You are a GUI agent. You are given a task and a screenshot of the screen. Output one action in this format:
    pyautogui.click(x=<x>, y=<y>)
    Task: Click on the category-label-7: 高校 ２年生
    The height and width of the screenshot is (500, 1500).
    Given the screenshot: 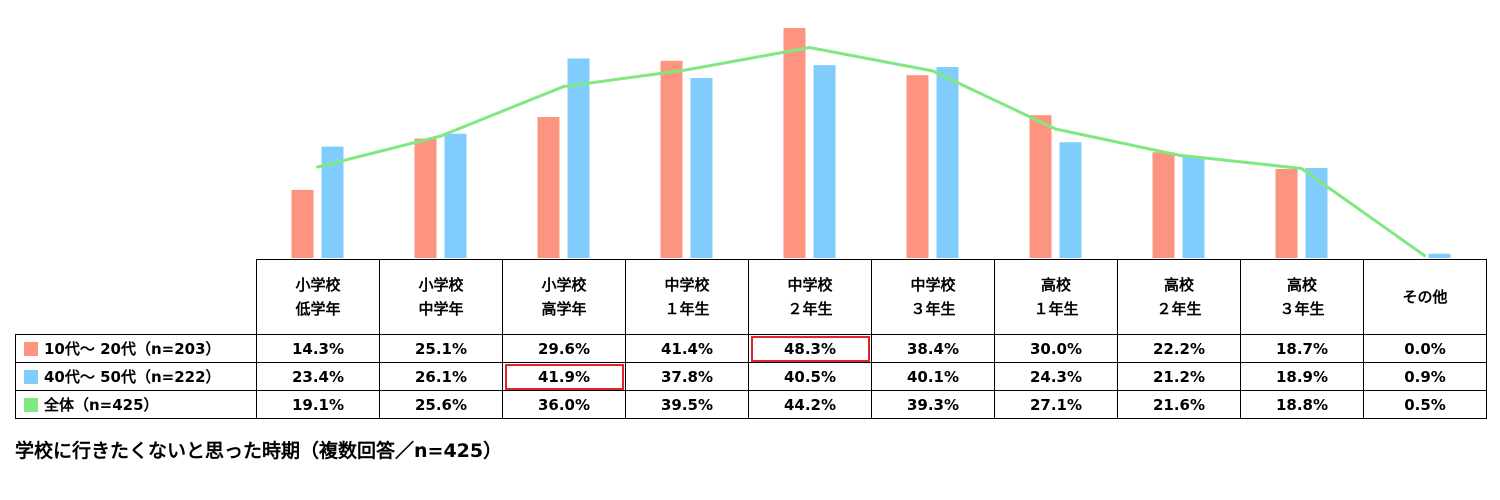 What is the action you would take?
    pyautogui.click(x=1179, y=297)
    